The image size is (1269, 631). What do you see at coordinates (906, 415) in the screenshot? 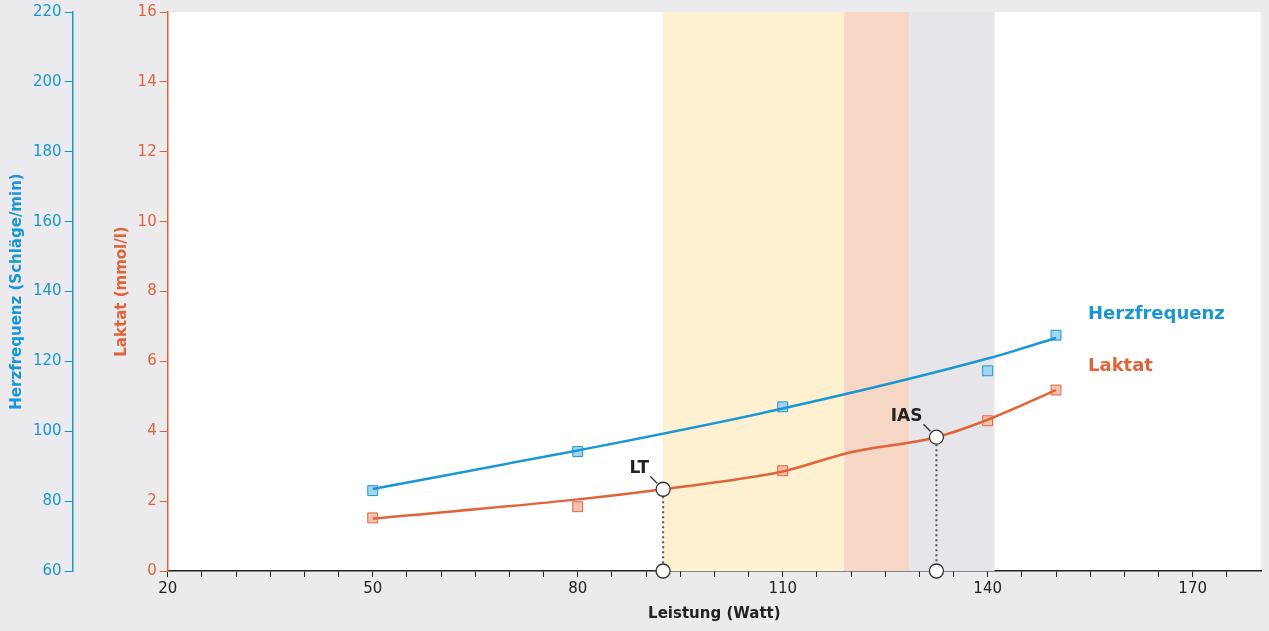
I see `annotation: IAS` at bounding box center [906, 415].